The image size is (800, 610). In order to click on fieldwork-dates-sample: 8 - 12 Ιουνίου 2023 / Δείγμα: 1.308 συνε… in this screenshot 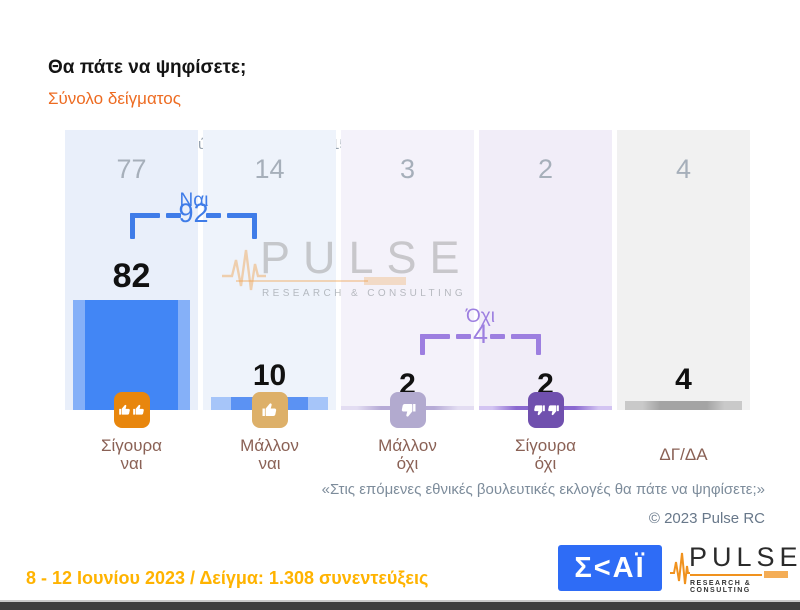, I will do `click(227, 578)`.